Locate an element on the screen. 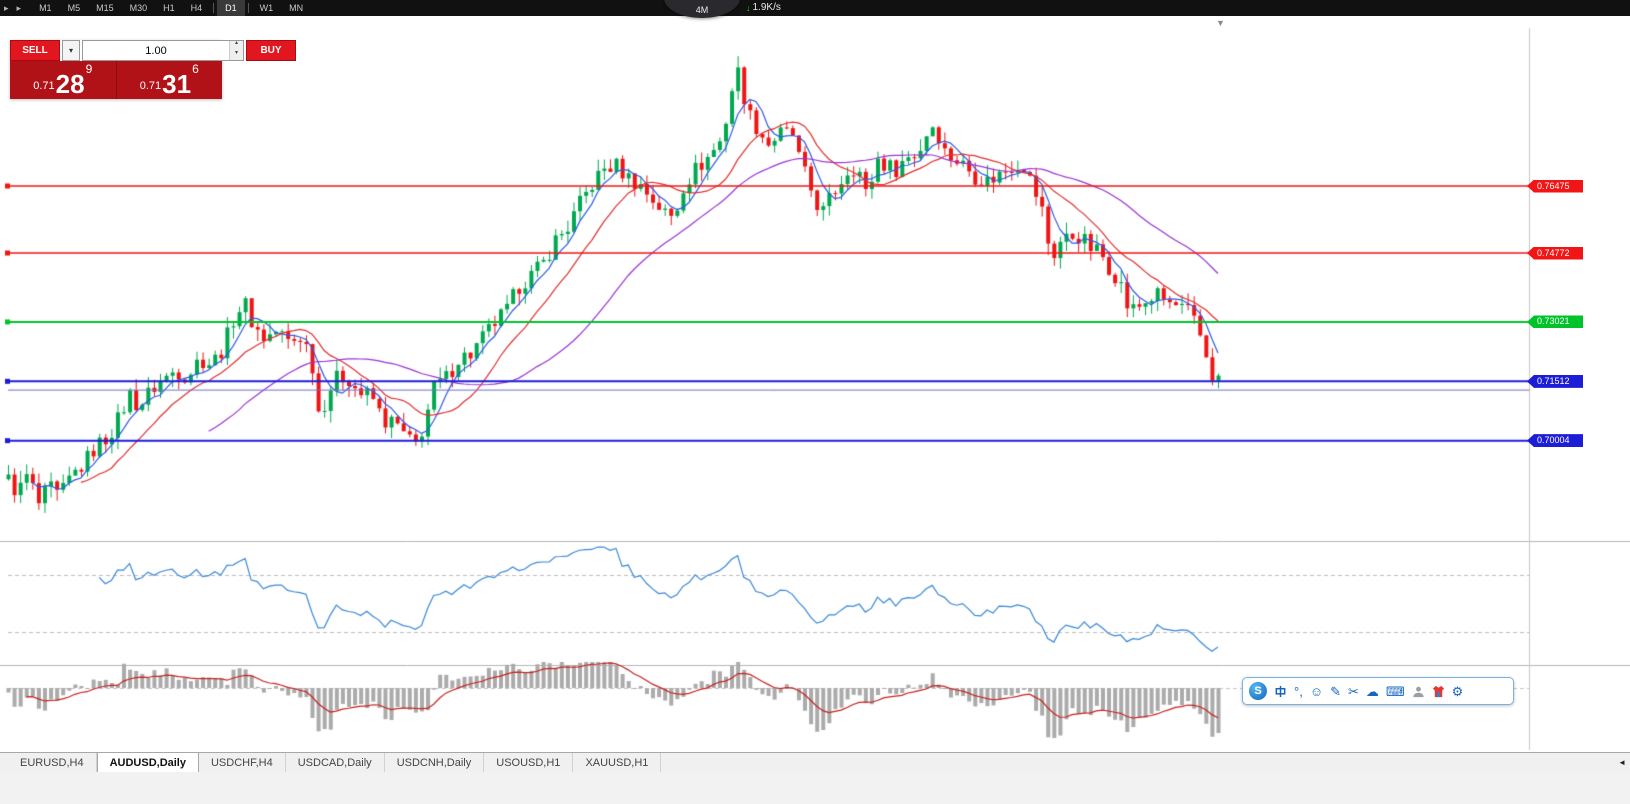  tab-audusd-daily: AUDUSD,Daily is located at coordinates (147, 762).